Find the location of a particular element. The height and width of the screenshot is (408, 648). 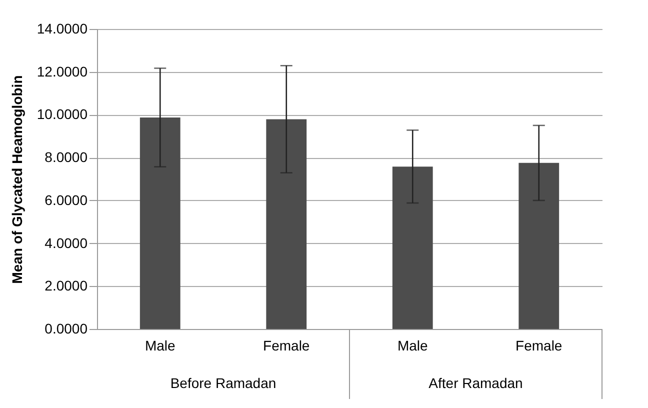

y-tick-label: 0.0000 is located at coordinates (66, 328).